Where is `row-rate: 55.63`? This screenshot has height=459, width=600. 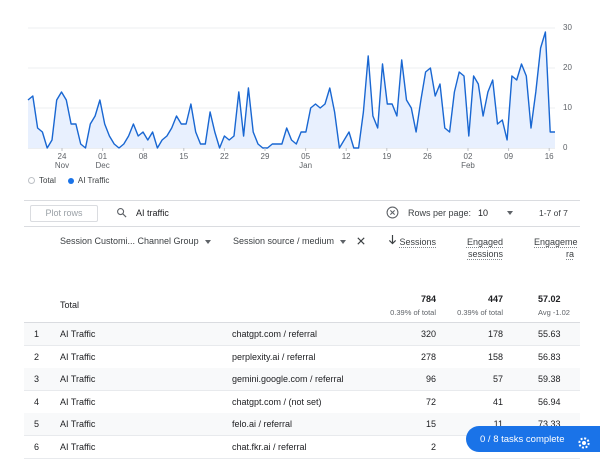 row-rate: 55.63 is located at coordinates (549, 334).